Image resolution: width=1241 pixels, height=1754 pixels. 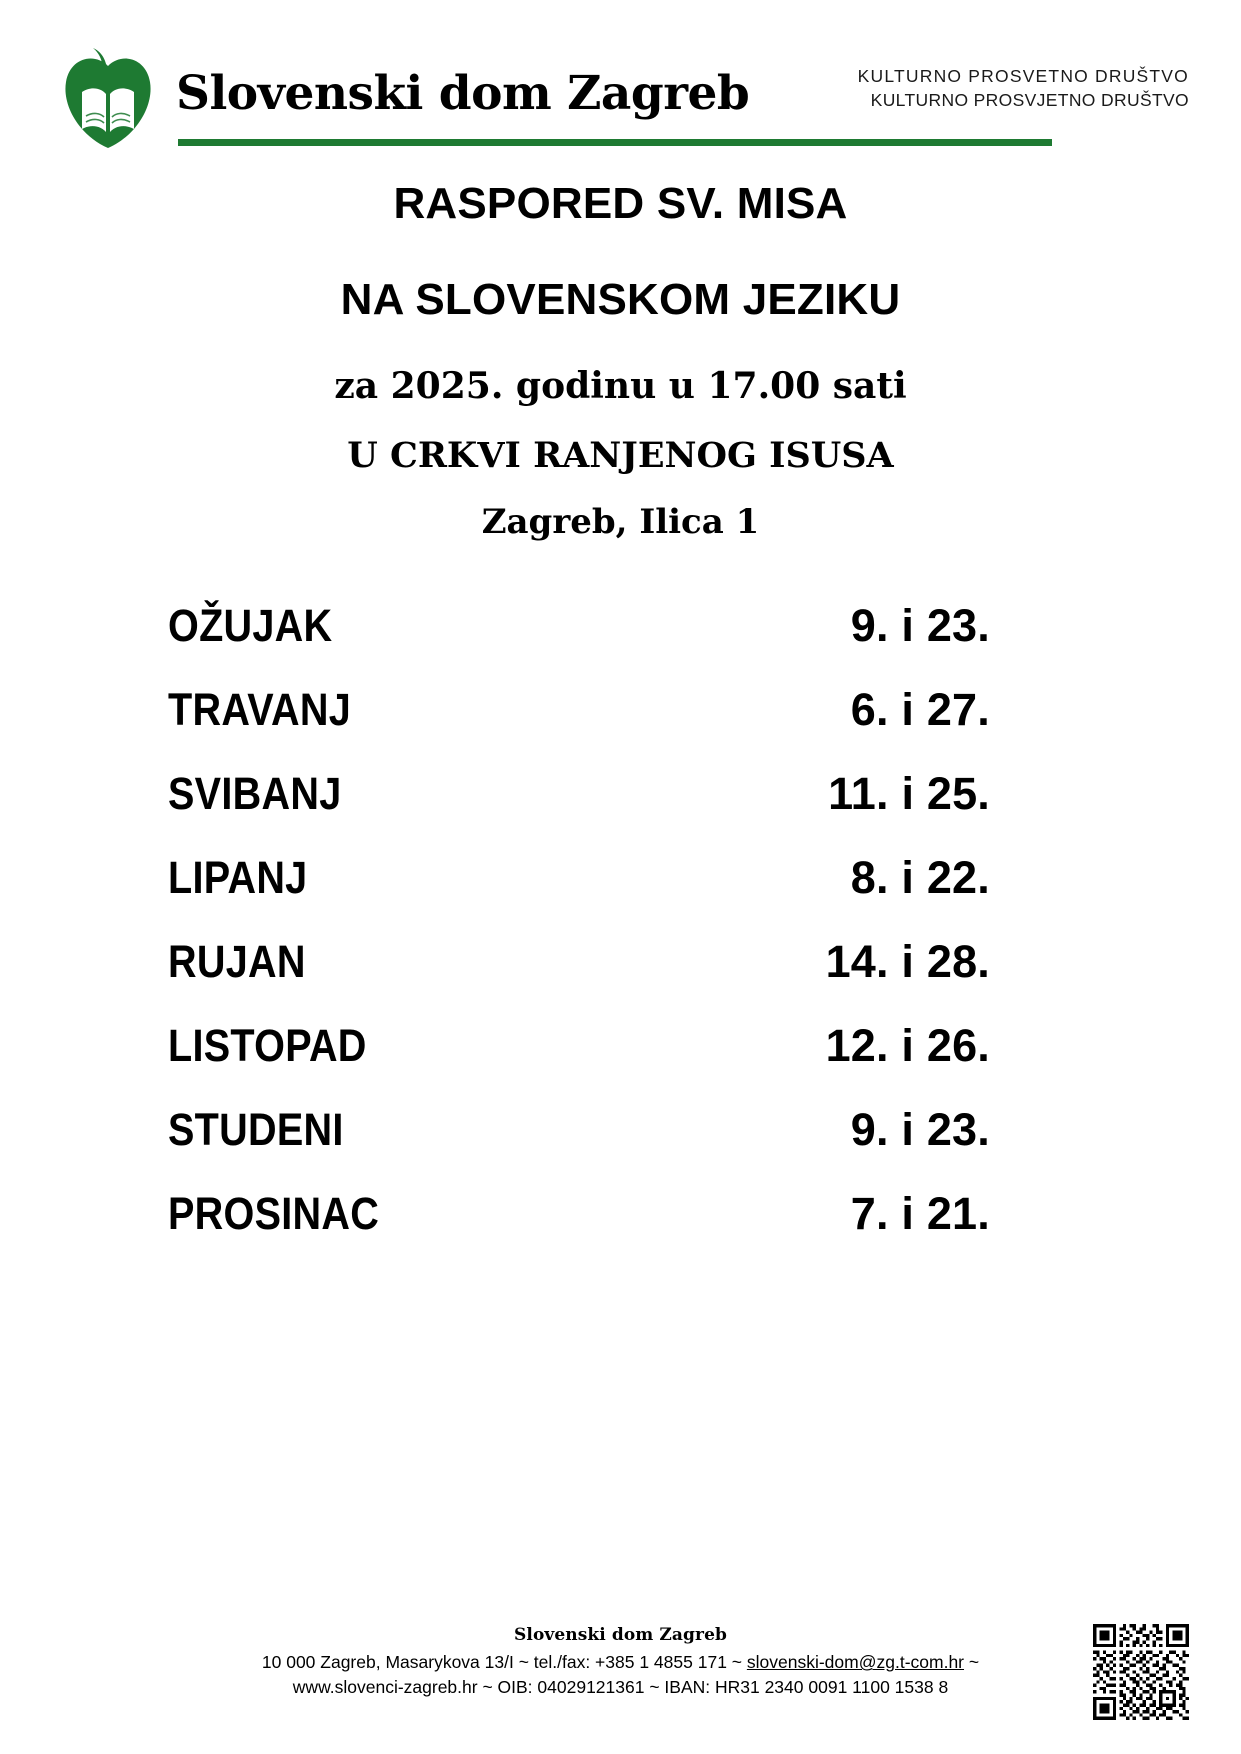 I want to click on month-label: LIPANJ, so click(x=238, y=877).